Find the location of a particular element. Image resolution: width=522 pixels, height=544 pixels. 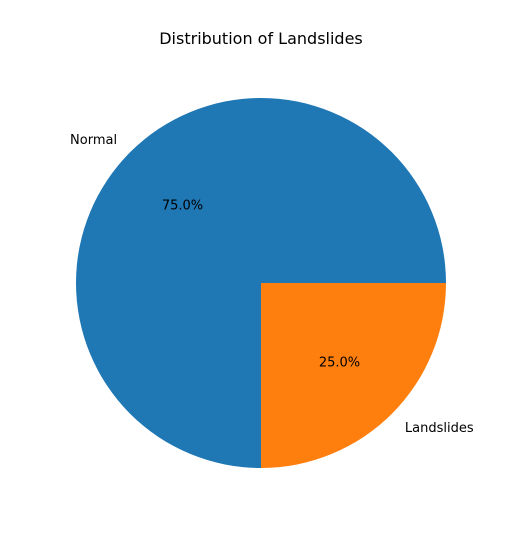

slice-percent-normal: 75.0% is located at coordinates (182, 206).